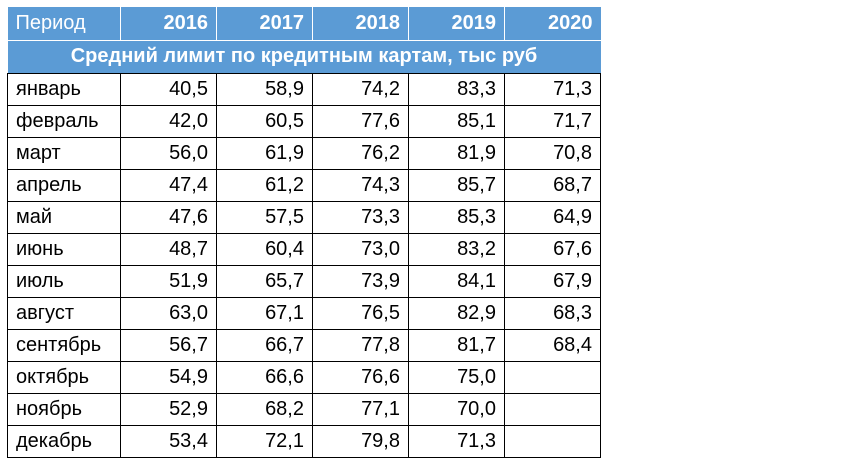 Image resolution: width=853 pixels, height=459 pixels. Describe the element at coordinates (64, 441) in the screenshot. I see `month-cell: декабрь` at that location.